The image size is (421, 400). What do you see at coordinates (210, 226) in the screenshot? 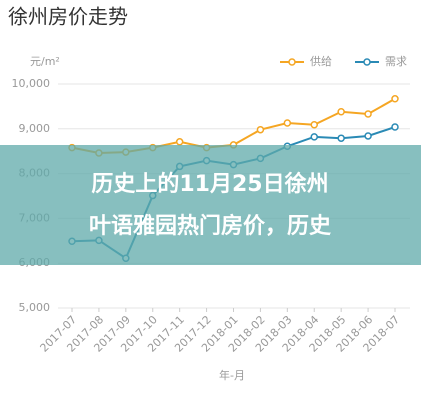
I see `banner-text: 叶语雅园热门房价，历史` at bounding box center [210, 226].